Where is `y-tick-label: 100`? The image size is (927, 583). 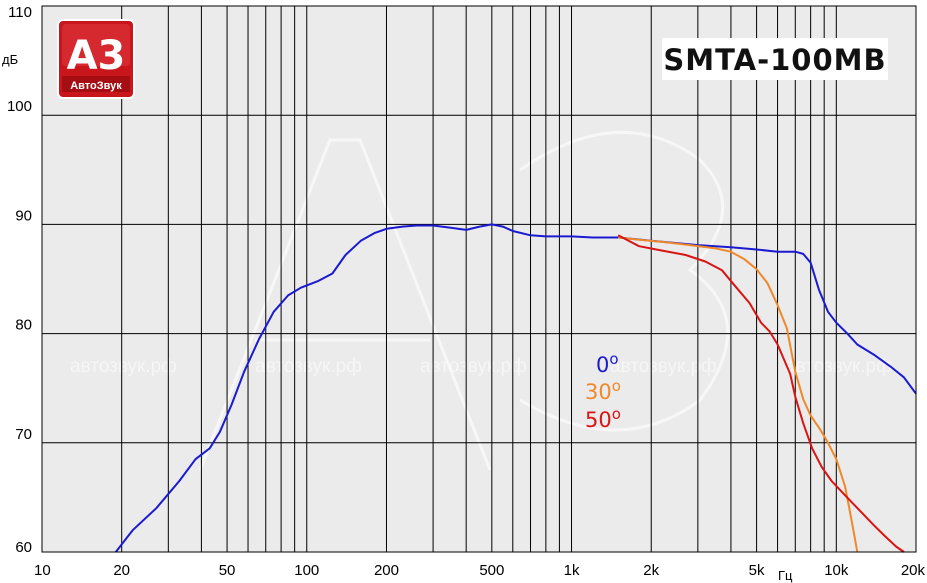 y-tick-label: 100 is located at coordinates (19, 106).